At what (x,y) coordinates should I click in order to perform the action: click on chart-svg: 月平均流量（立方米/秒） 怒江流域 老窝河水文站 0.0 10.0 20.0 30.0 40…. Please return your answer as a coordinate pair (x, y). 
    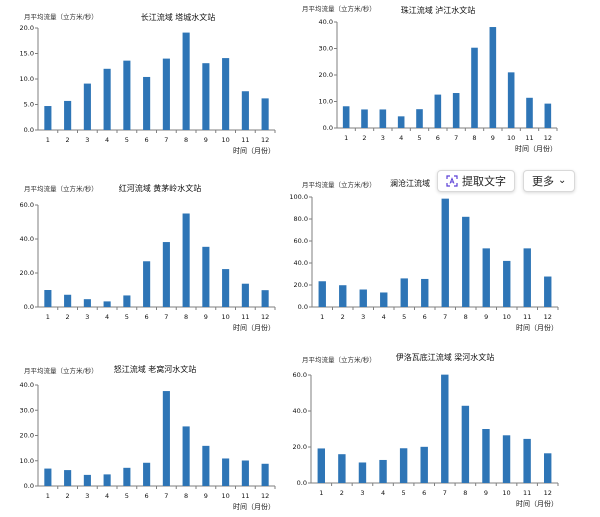
    Looking at the image, I should click on (148, 437).